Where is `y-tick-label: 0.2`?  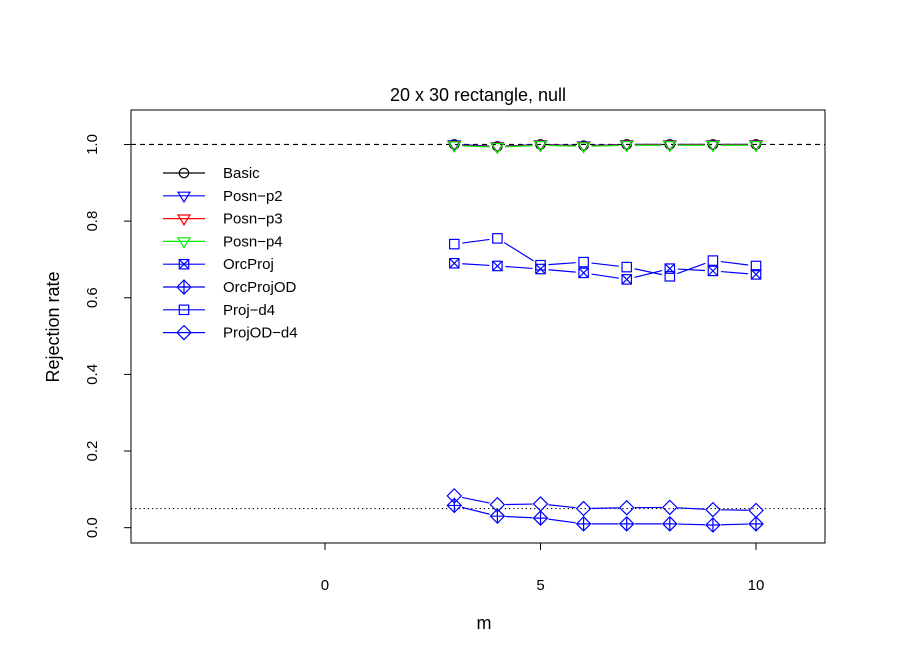
y-tick-label: 0.2 is located at coordinates (92, 451).